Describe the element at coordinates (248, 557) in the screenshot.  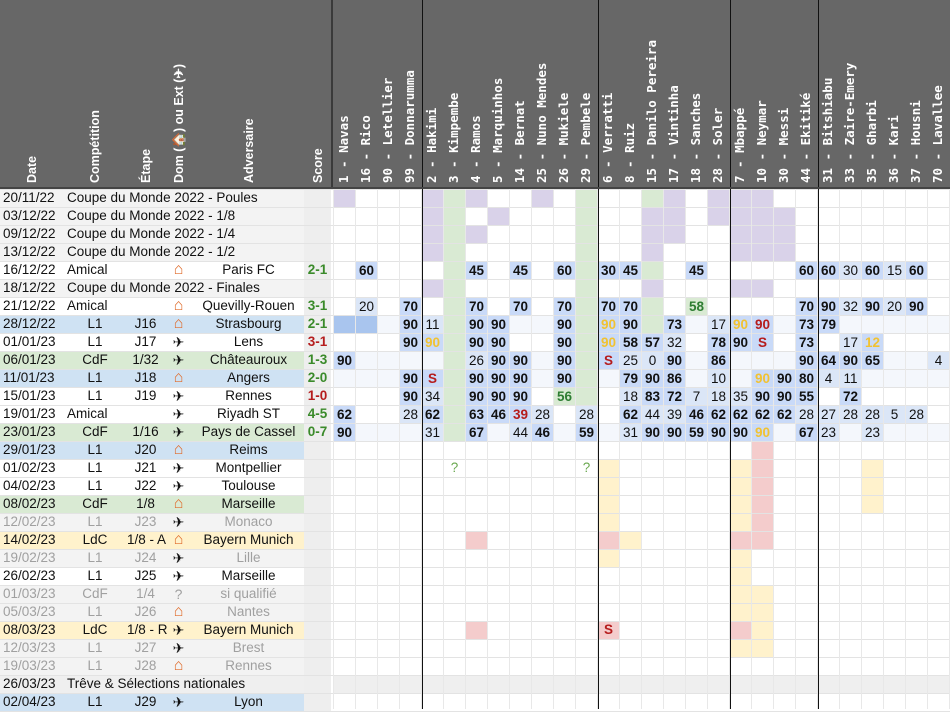
I see `opponent: Lille` at that location.